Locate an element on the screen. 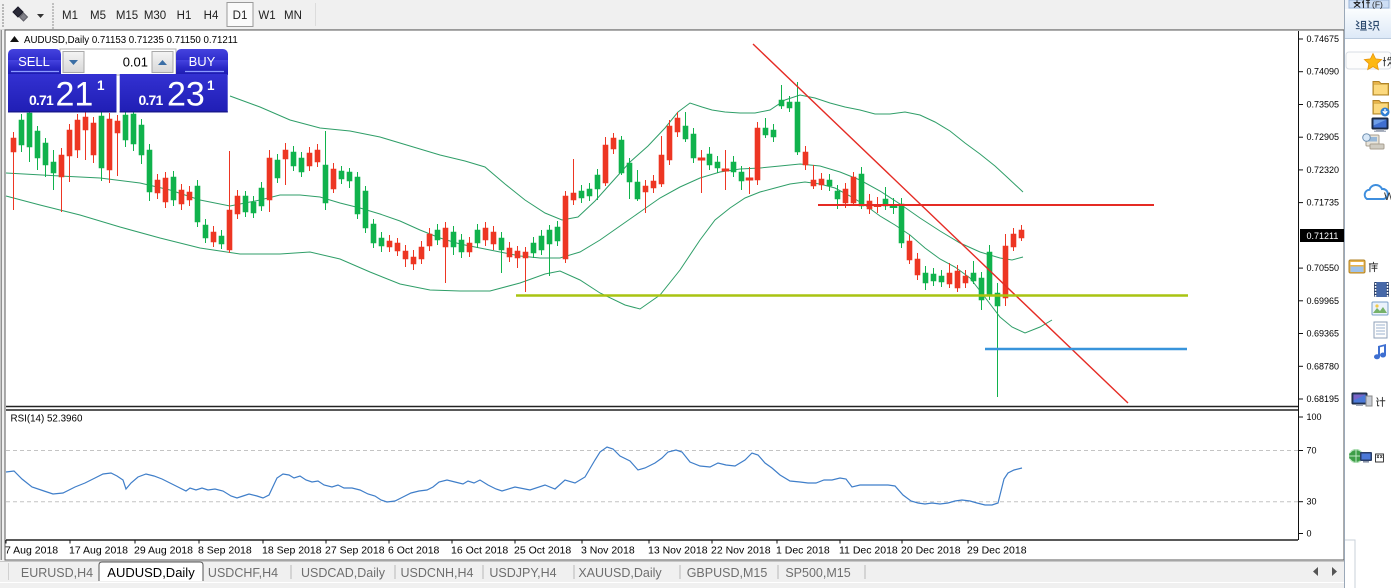 The width and height of the screenshot is (1391, 588). svg-text: 3 Nov 2018 is located at coordinates (608, 551).